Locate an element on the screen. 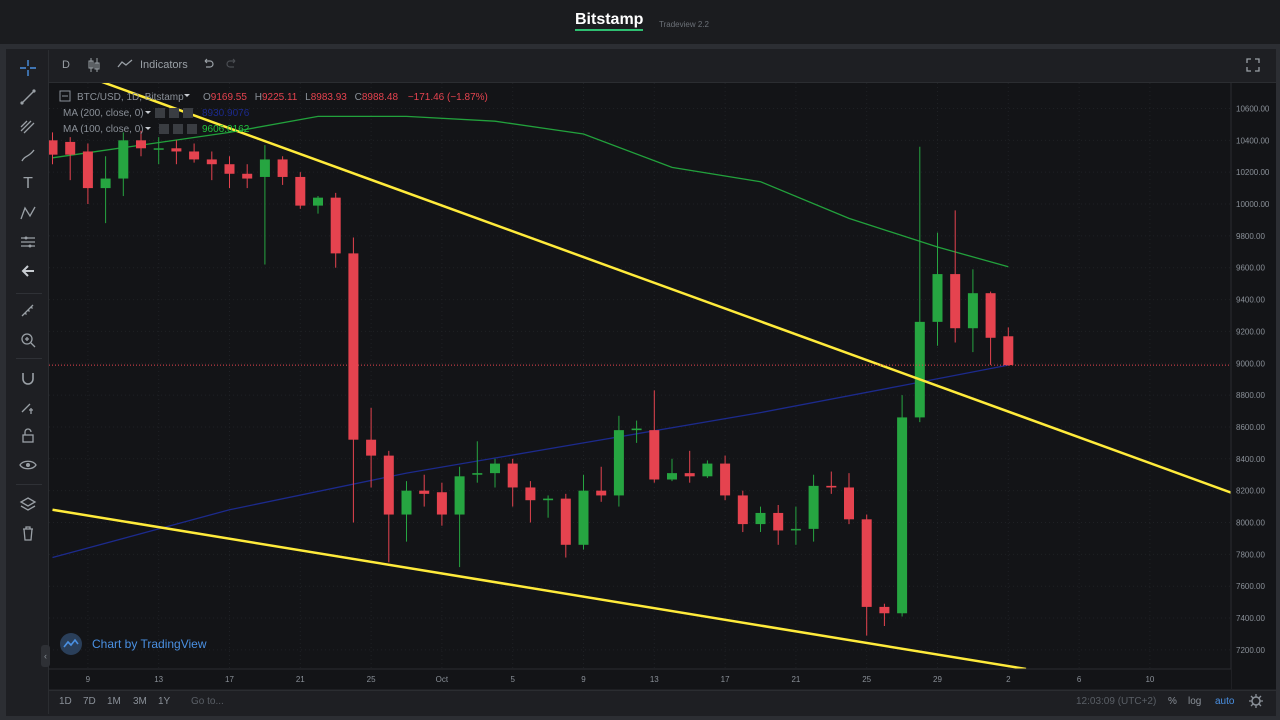 The image size is (1280, 720). percent-toggle: % is located at coordinates (1172, 701).